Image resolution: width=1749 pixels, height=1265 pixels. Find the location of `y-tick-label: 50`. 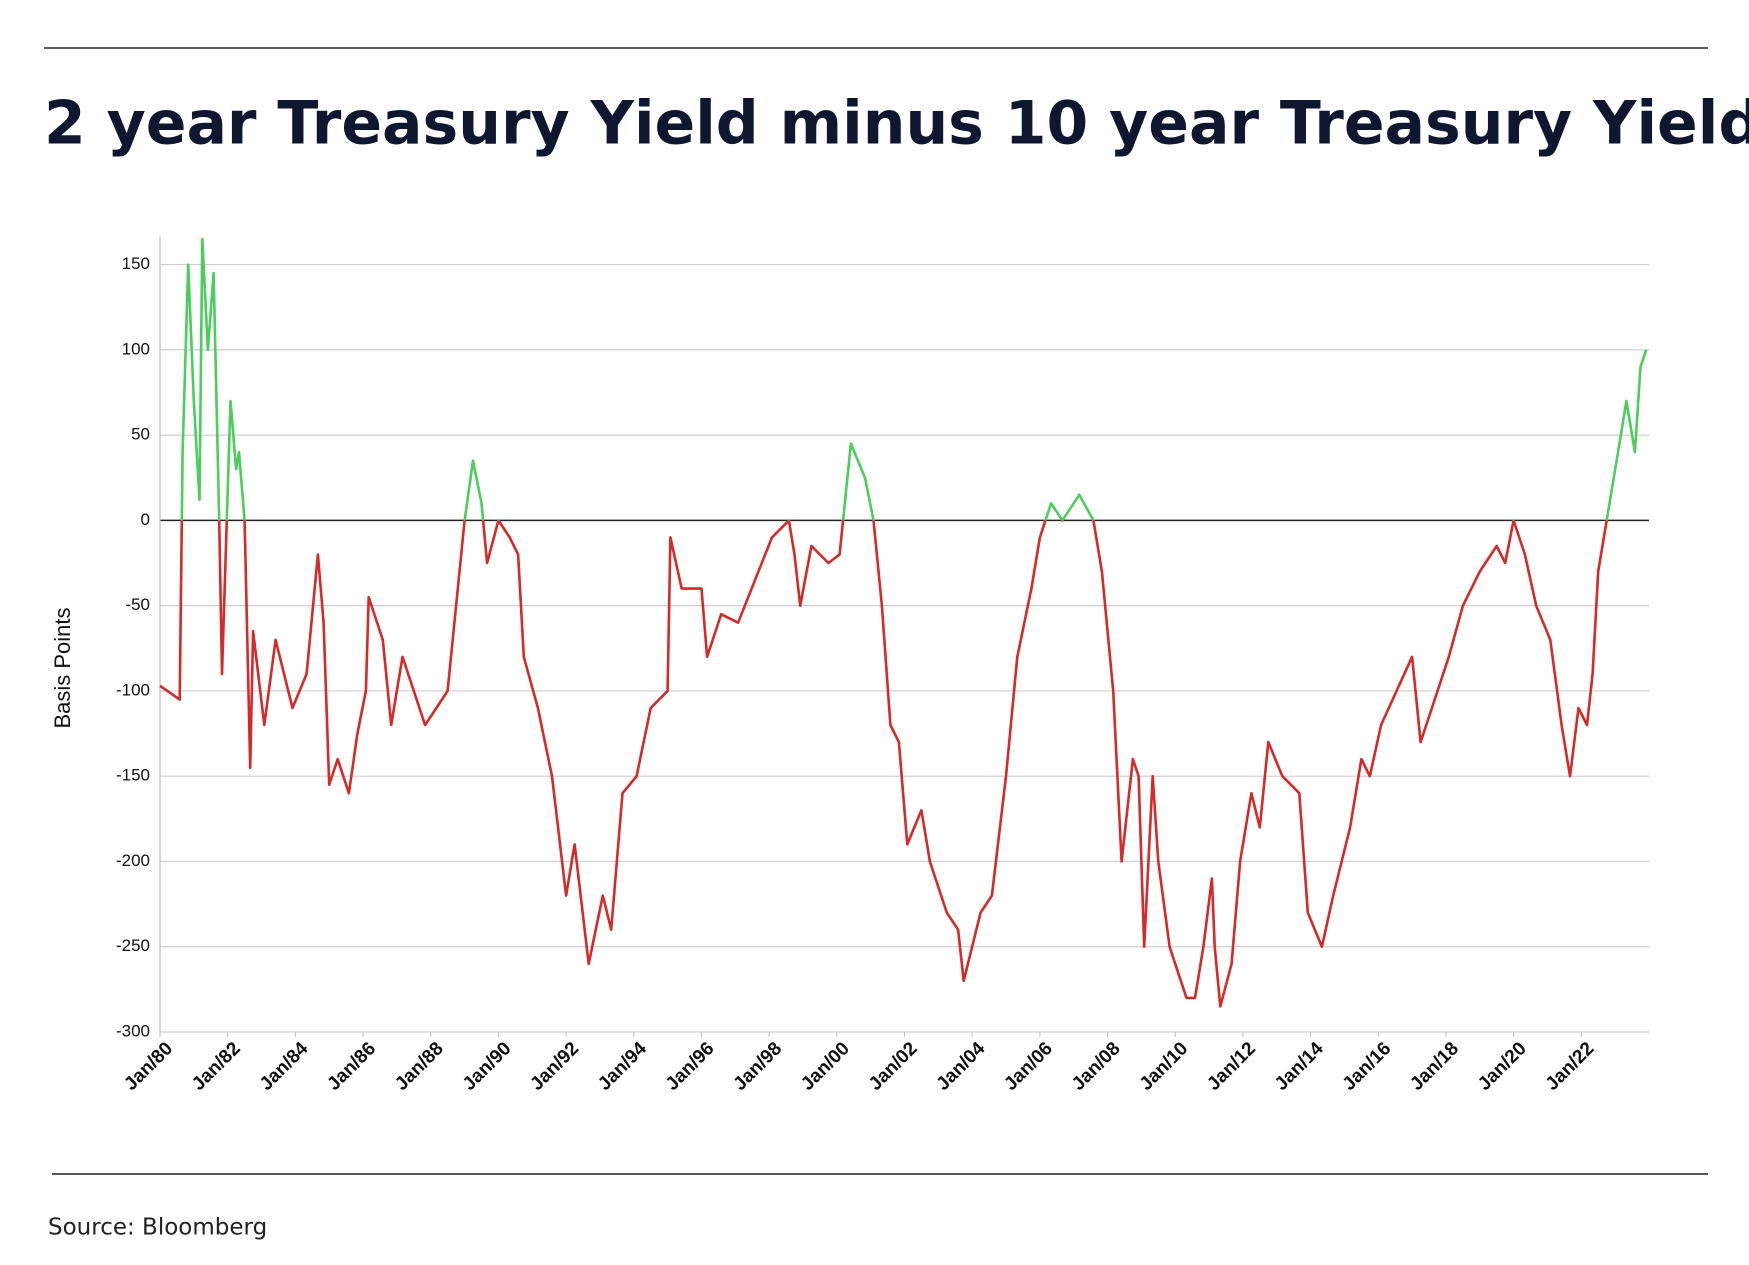

y-tick-label: 50 is located at coordinates (140, 434).